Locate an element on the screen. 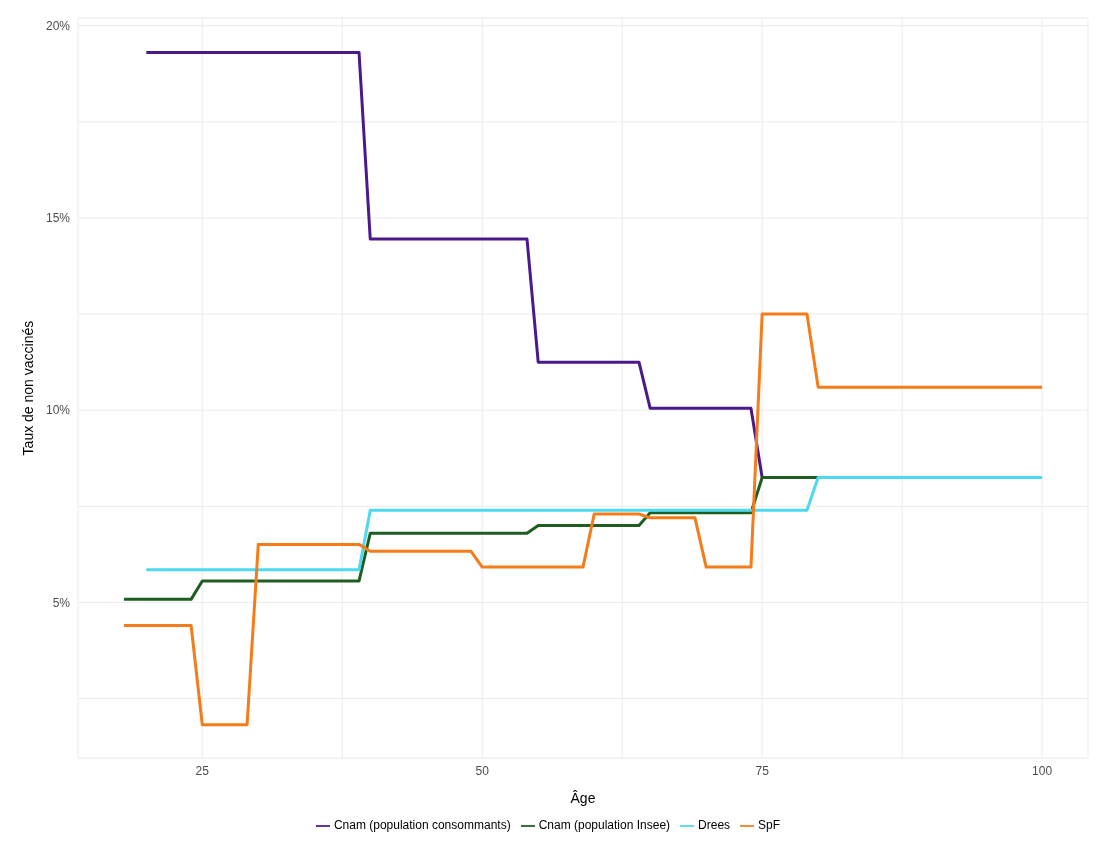 The image size is (1115, 855). legend-label: SpF is located at coordinates (769, 825).